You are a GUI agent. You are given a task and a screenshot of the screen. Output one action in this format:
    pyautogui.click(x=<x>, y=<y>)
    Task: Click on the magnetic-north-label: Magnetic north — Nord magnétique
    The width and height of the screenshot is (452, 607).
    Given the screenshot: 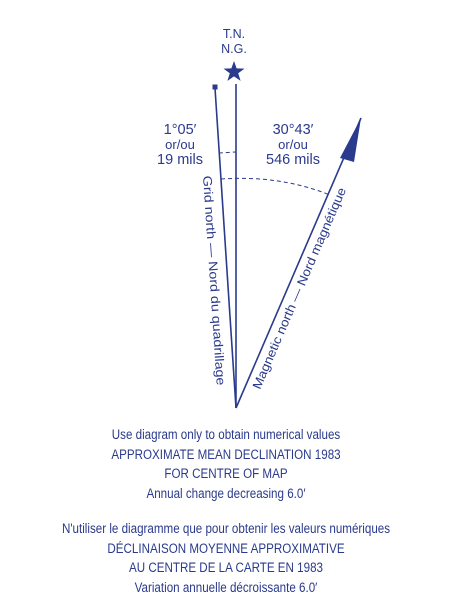 What is the action you would take?
    pyautogui.click(x=299, y=288)
    